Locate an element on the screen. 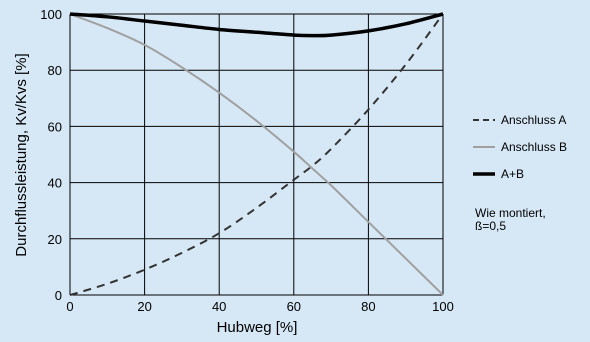  y-tick-label: 0 is located at coordinates (58, 295).